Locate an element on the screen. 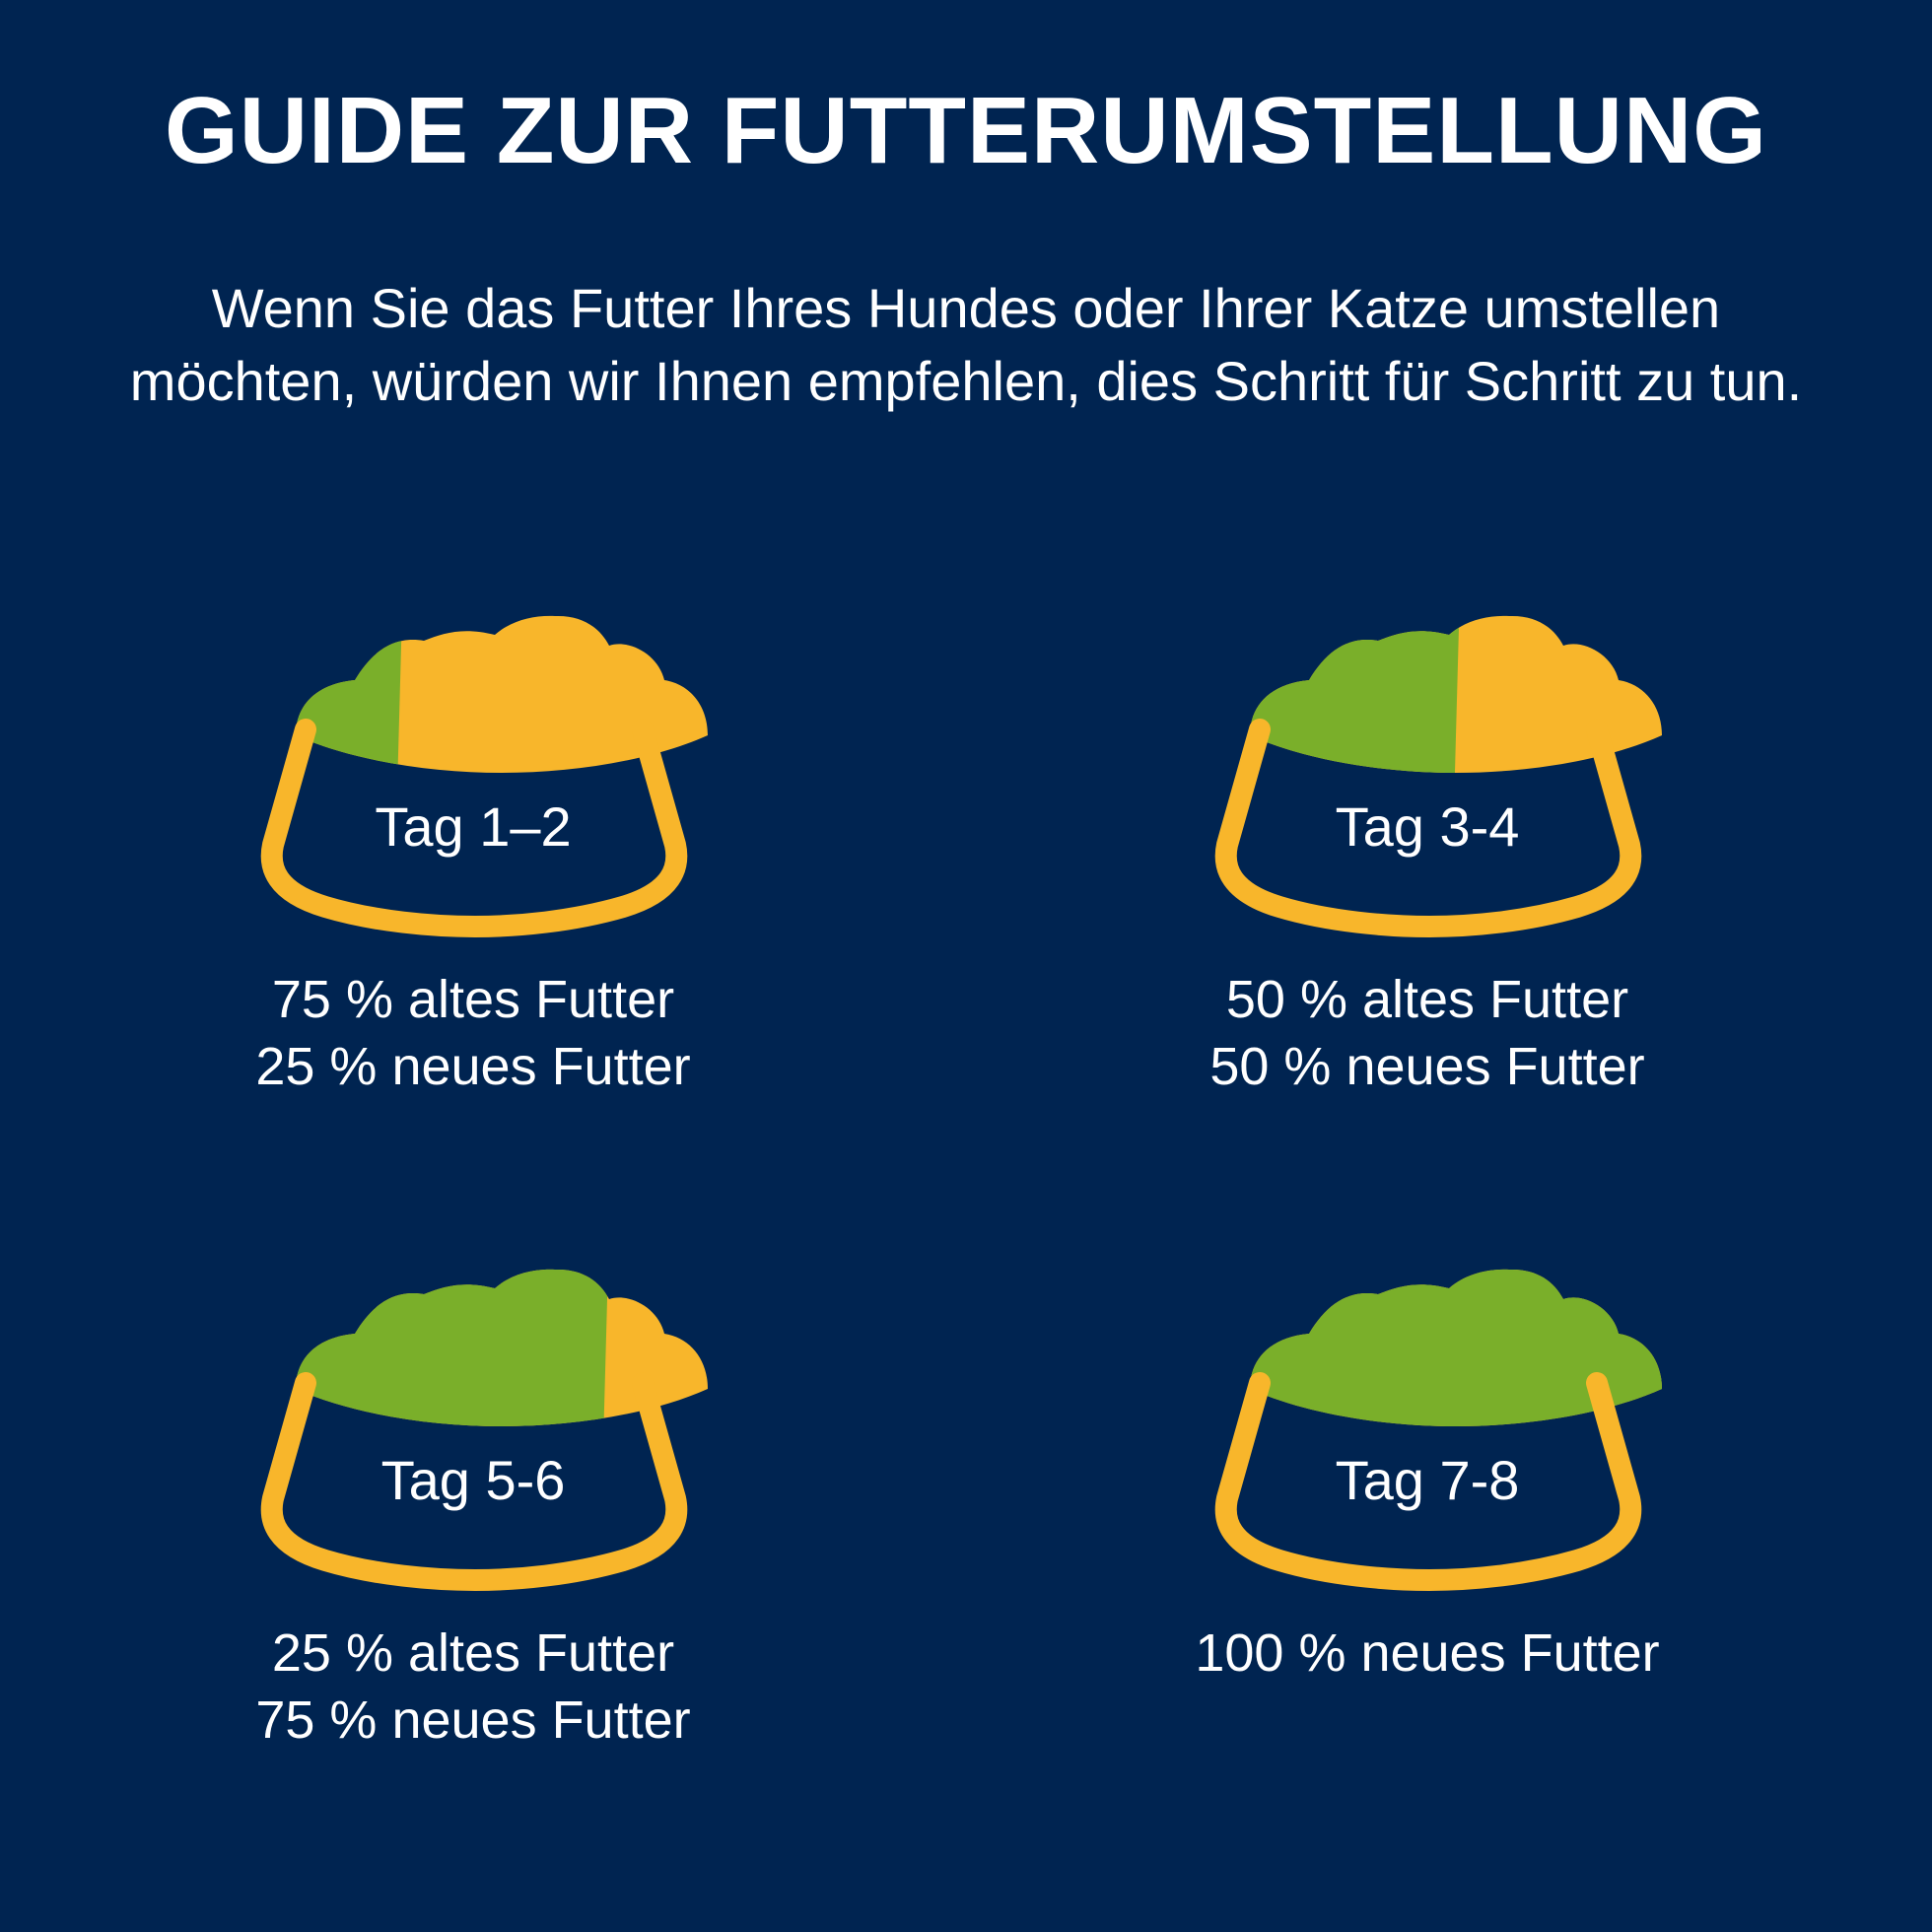 The image size is (1932, 1932). new-food-ratio: 100 % neues Futter is located at coordinates (1428, 1653).